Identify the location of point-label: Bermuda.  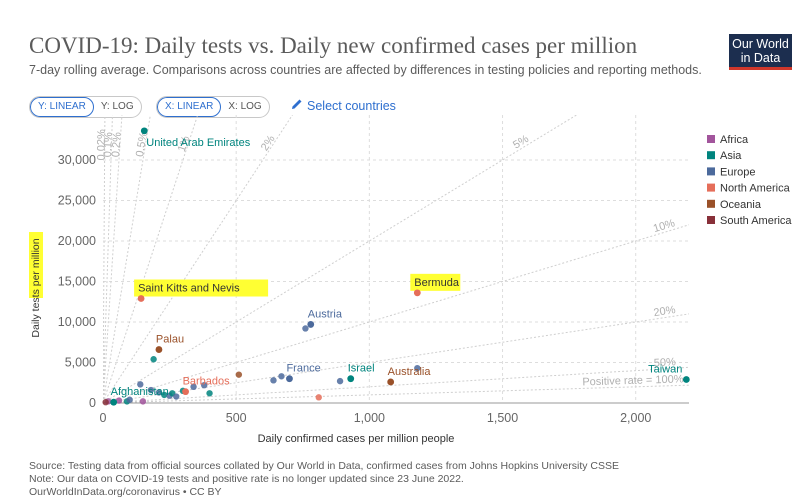
(437, 283).